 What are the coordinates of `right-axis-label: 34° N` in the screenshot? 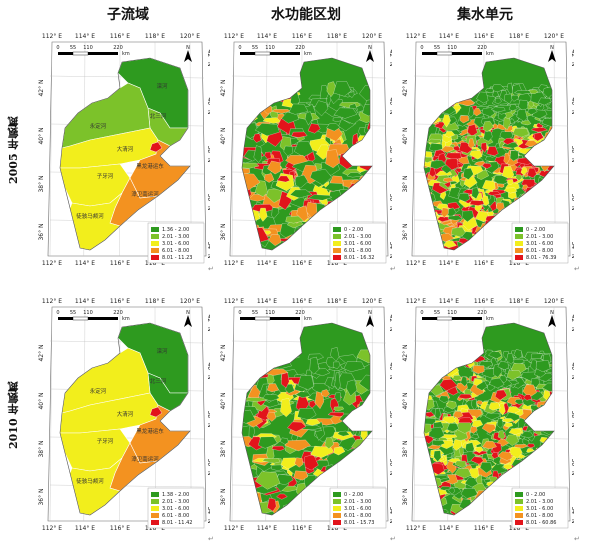 It's located at (390, 249).